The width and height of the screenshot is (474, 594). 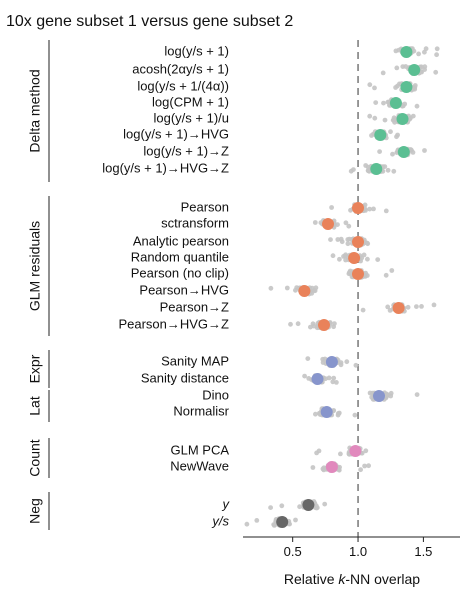 What do you see at coordinates (195, 360) in the screenshot?
I see `row-label: Sanity MAP` at bounding box center [195, 360].